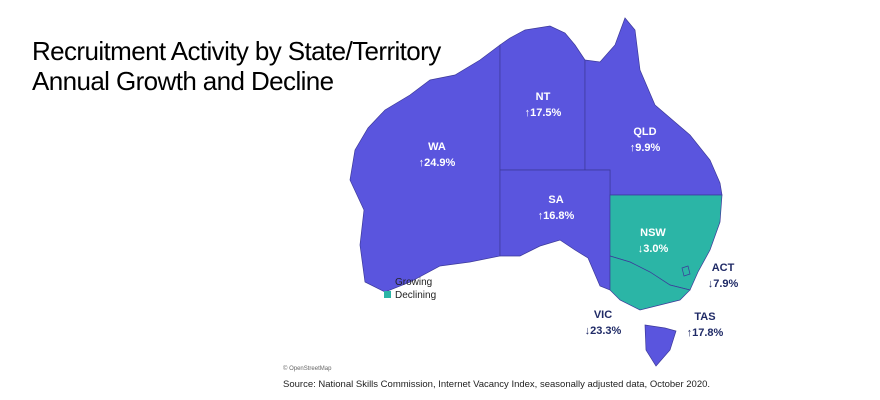 Image resolution: width=880 pixels, height=400 pixels. What do you see at coordinates (236, 51) in the screenshot?
I see `title-line: Recruitment Activity by State/Territory` at bounding box center [236, 51].